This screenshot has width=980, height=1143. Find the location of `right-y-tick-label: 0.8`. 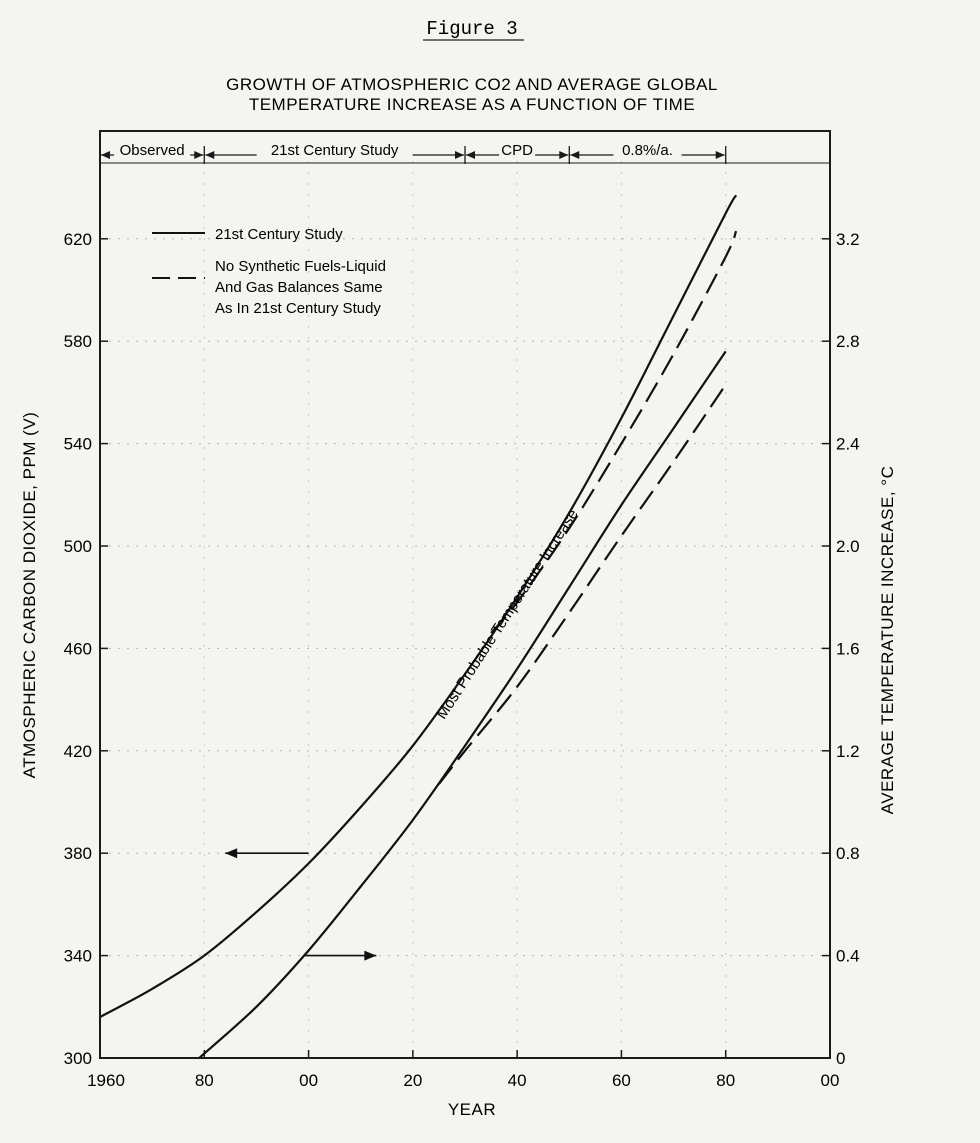

right-y-tick-label: 0.8 is located at coordinates (848, 853).